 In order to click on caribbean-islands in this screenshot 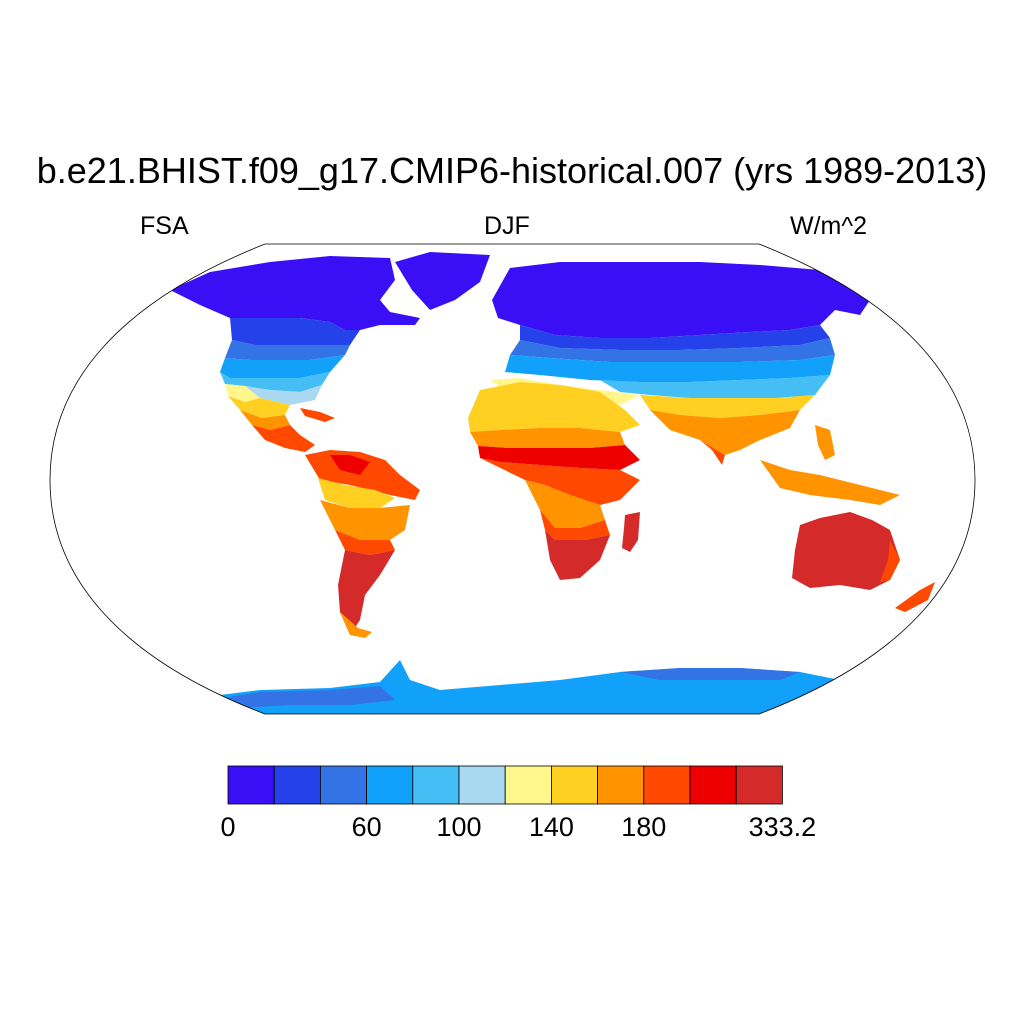, I will do `click(317, 415)`.